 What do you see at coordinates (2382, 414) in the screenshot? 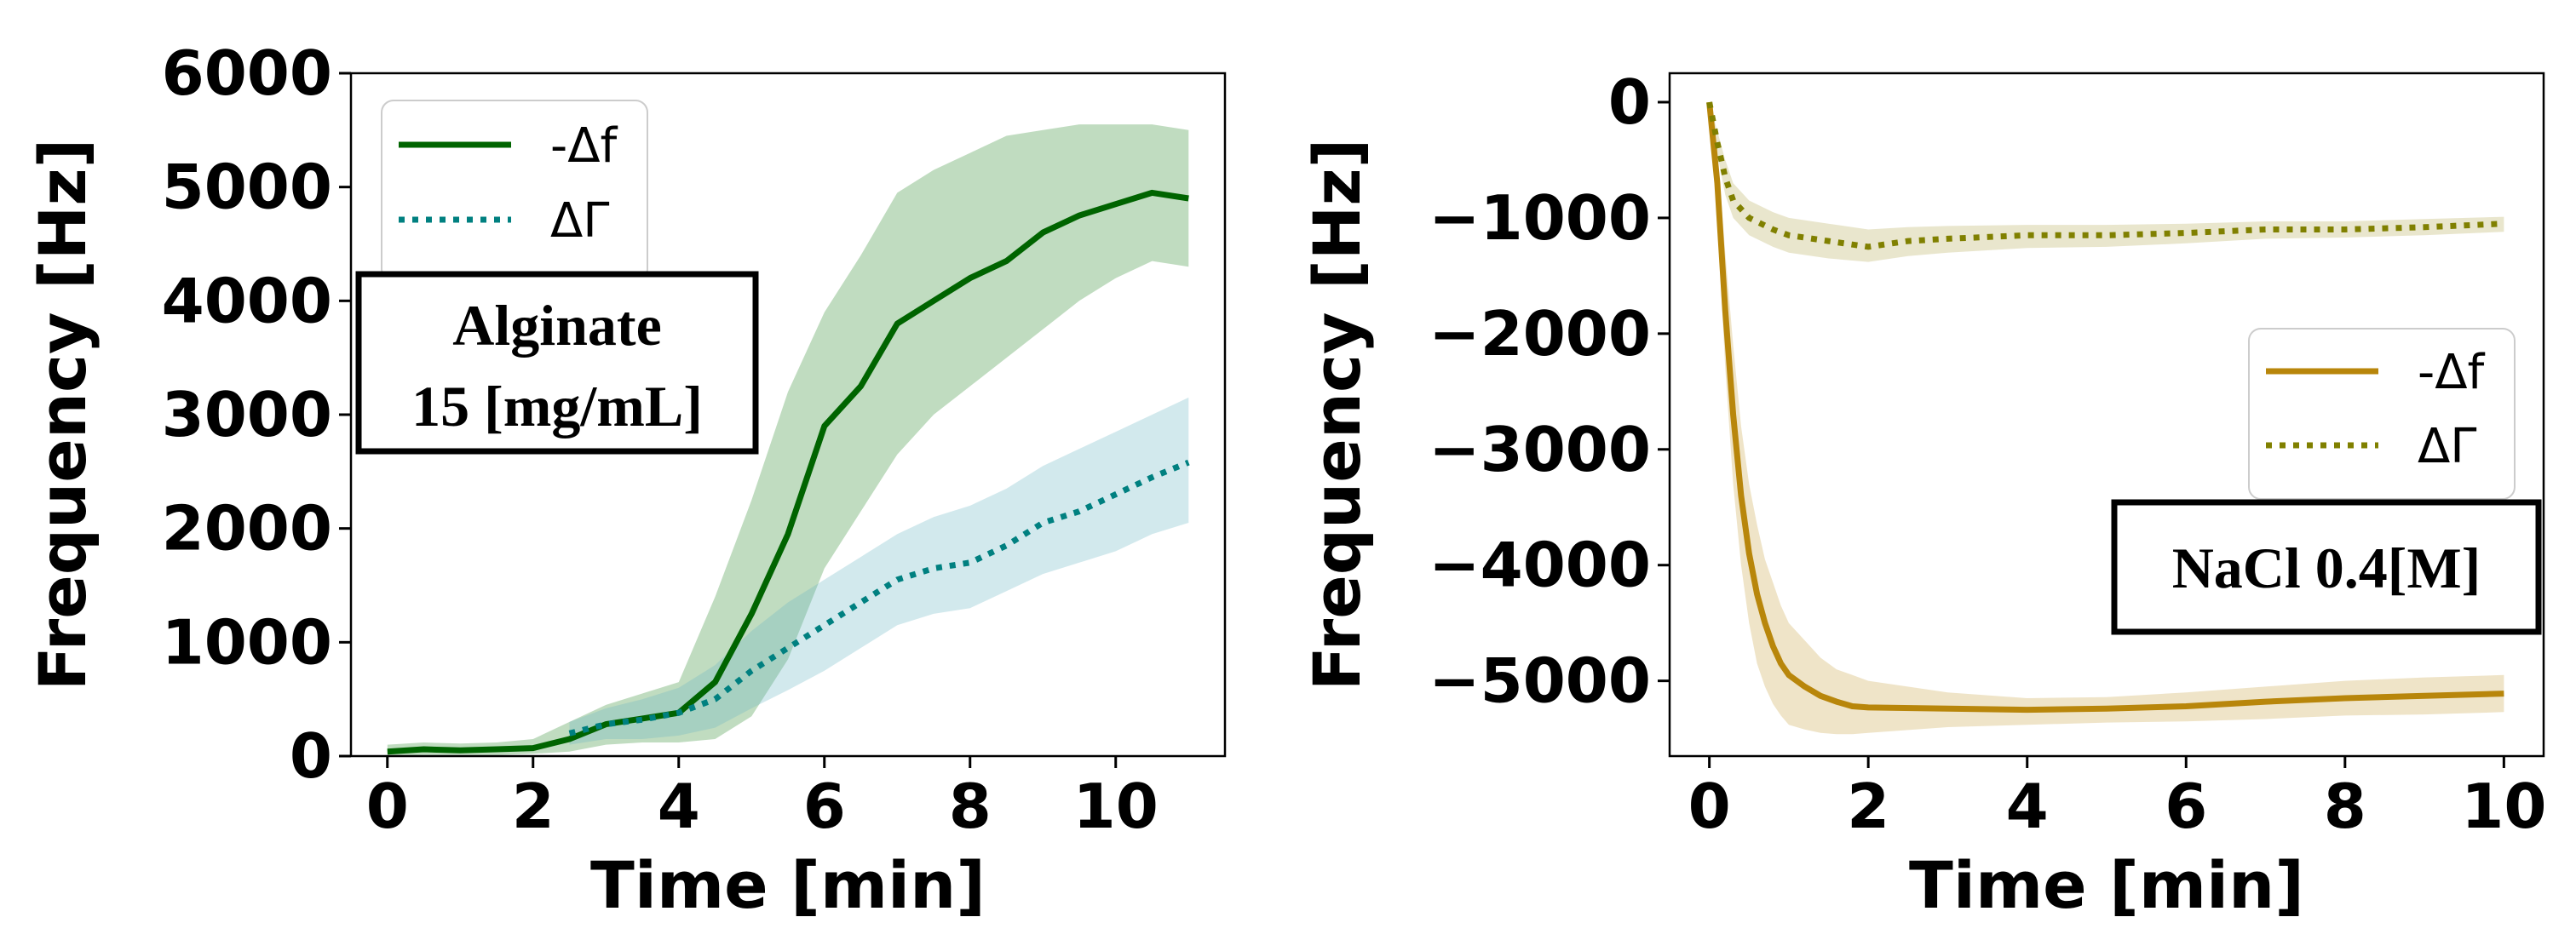
I see `right-legend: -Δf ΔΓ` at bounding box center [2382, 414].